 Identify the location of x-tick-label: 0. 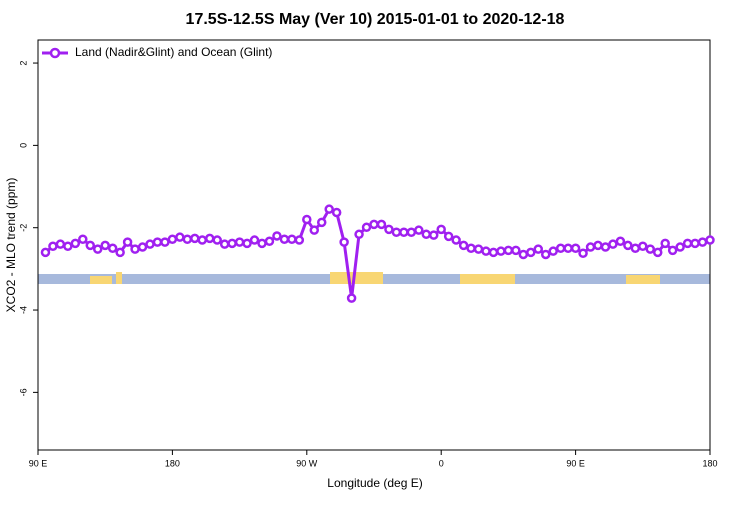
(441, 463).